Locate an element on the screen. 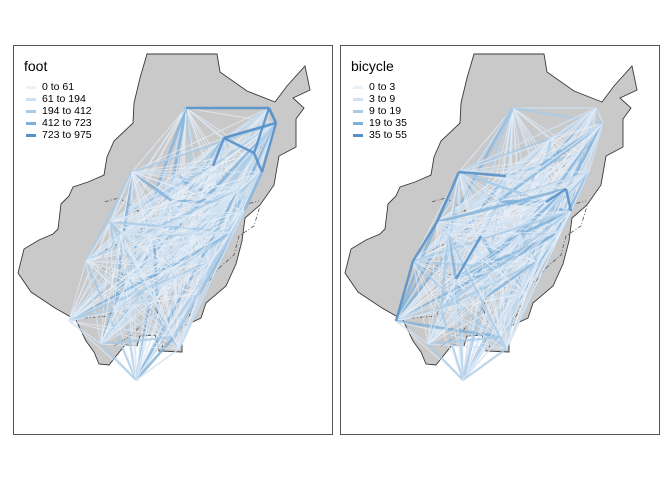  legend-label: 194 to 412 is located at coordinates (67, 111).